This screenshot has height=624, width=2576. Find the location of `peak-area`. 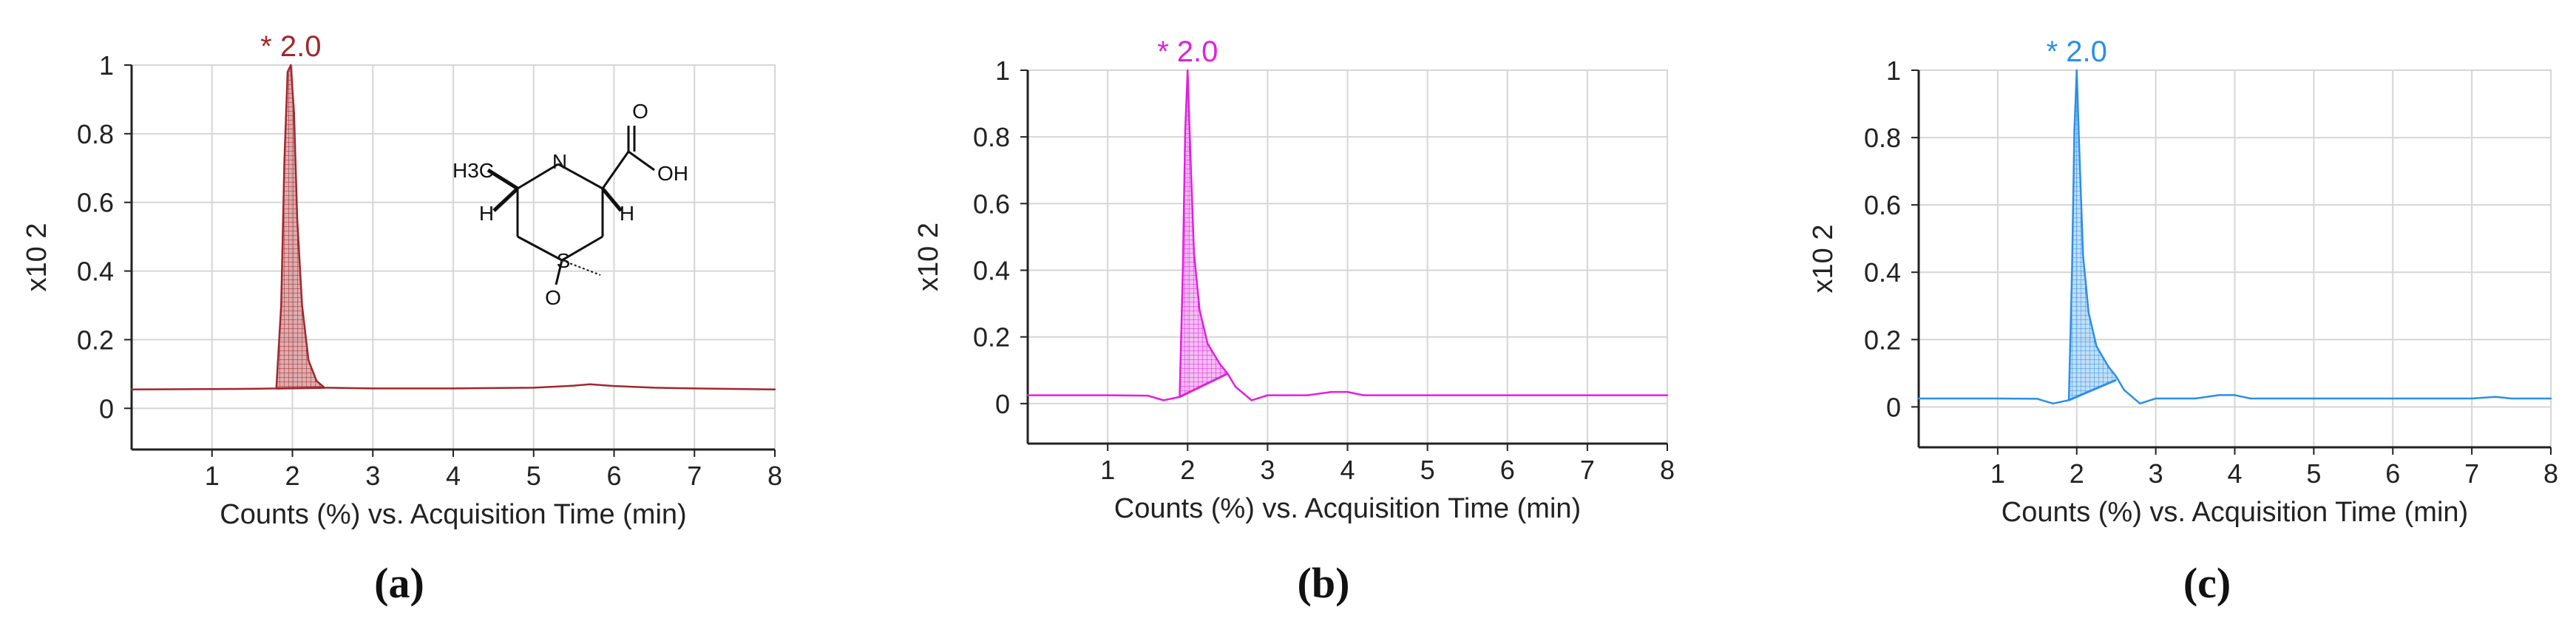

peak-area is located at coordinates (2093, 236).